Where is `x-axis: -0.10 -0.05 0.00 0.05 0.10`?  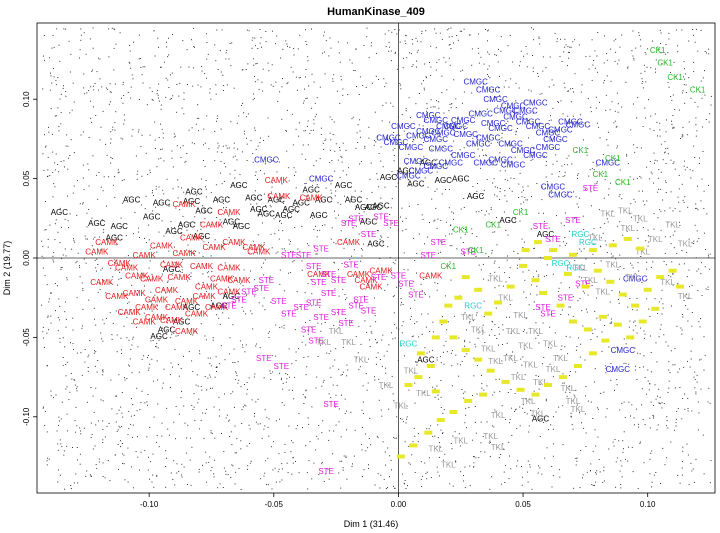 x-axis: -0.10 -0.05 0.00 0.05 0.10 is located at coordinates (398, 501).